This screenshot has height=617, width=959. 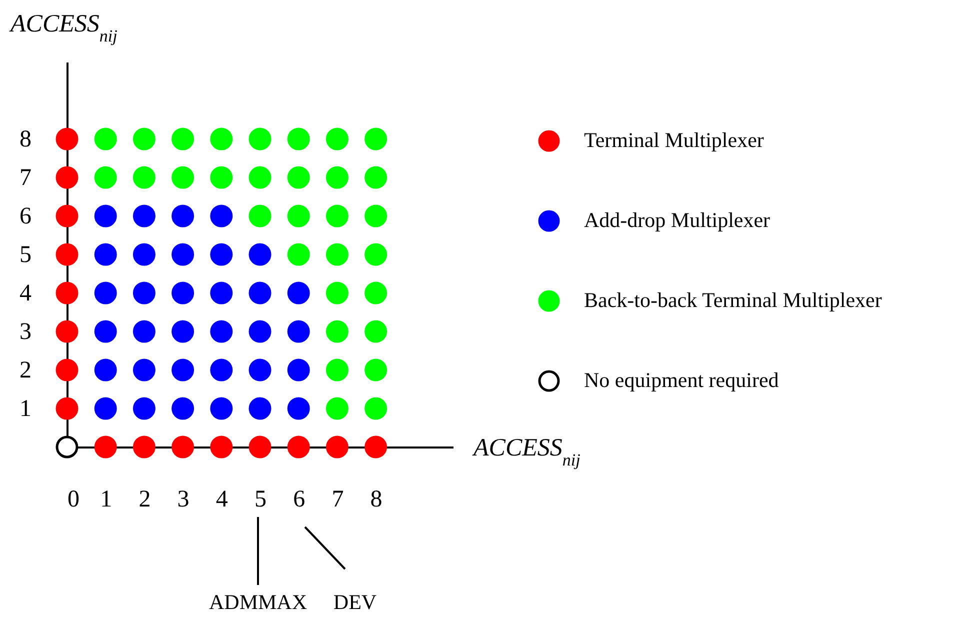 I want to click on x-axis-title: ACCESS$_{nij}$, so click(x=526, y=451).